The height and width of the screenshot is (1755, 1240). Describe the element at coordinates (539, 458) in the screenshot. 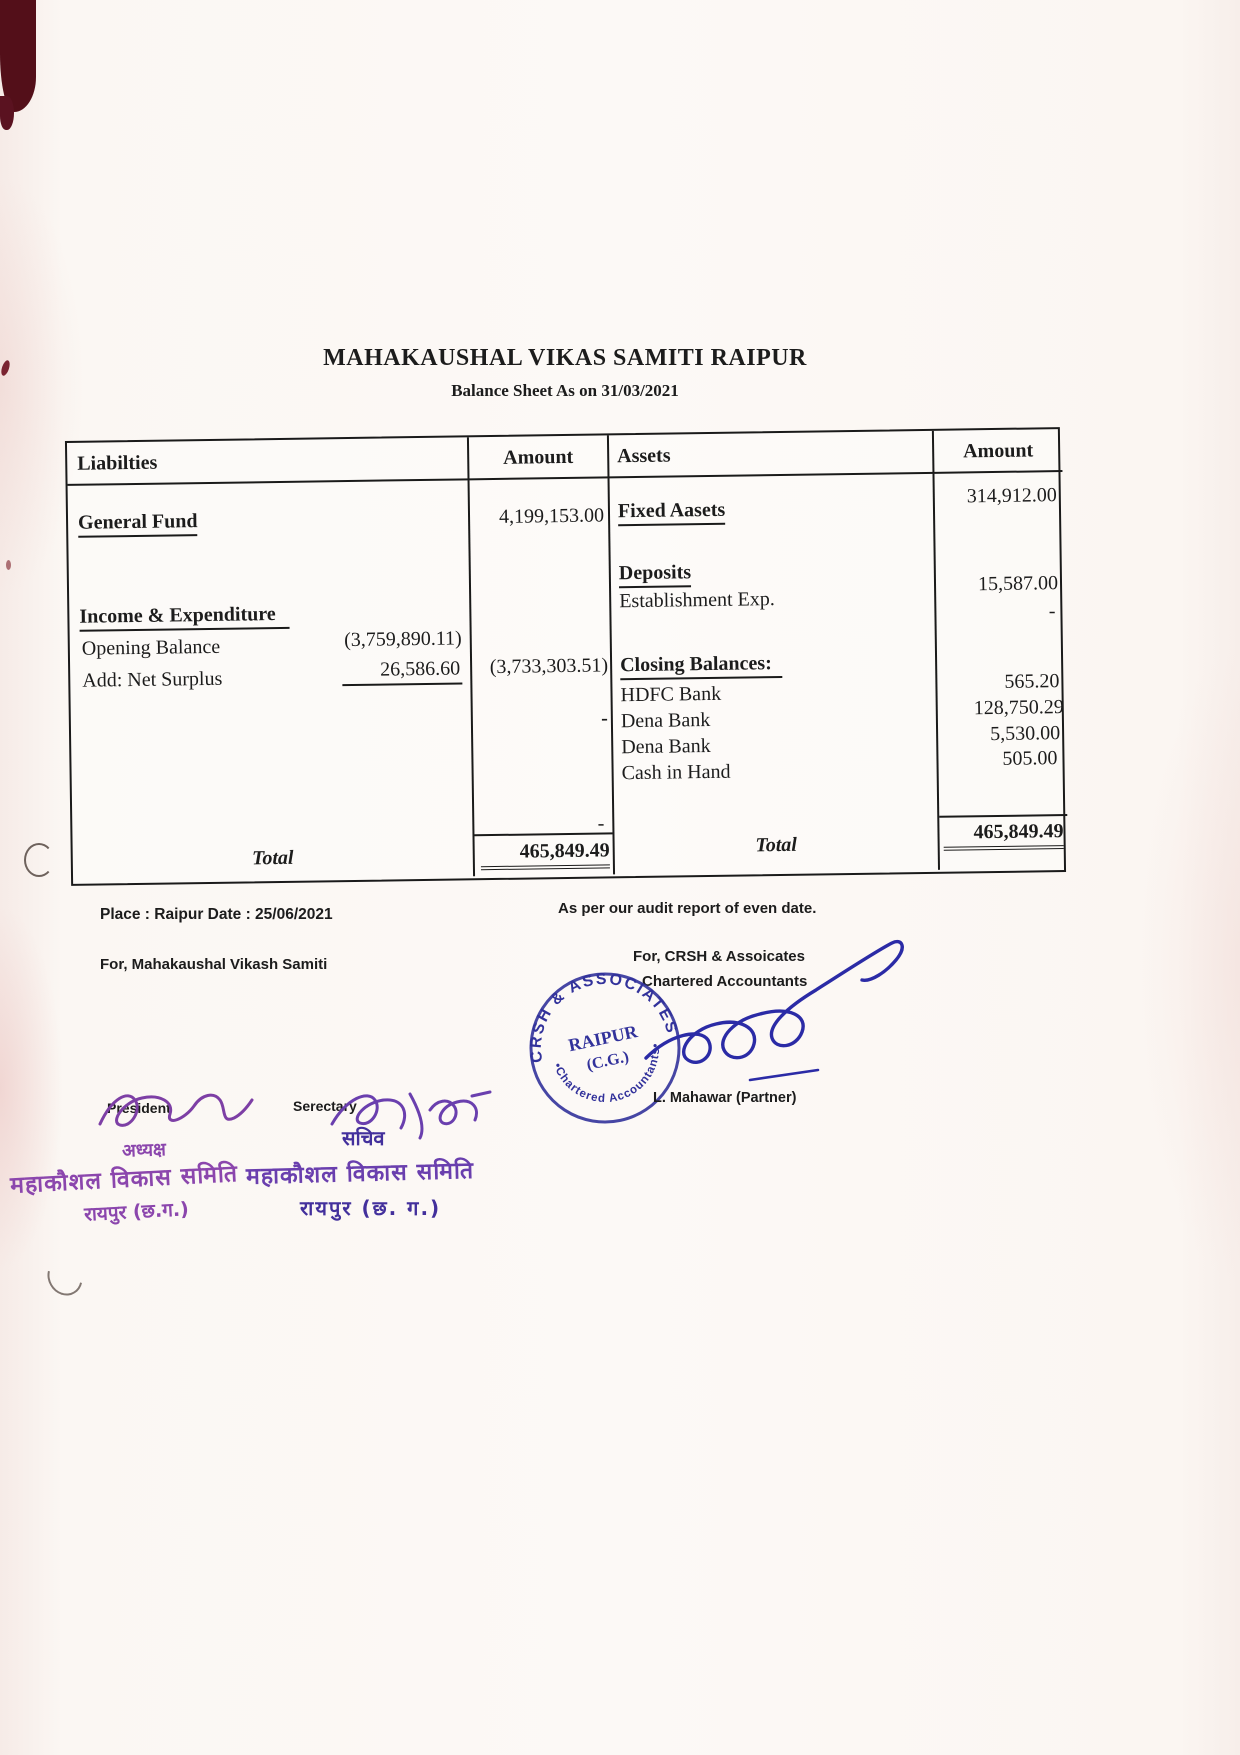

I see `column-header-amount-left: Amount` at that location.